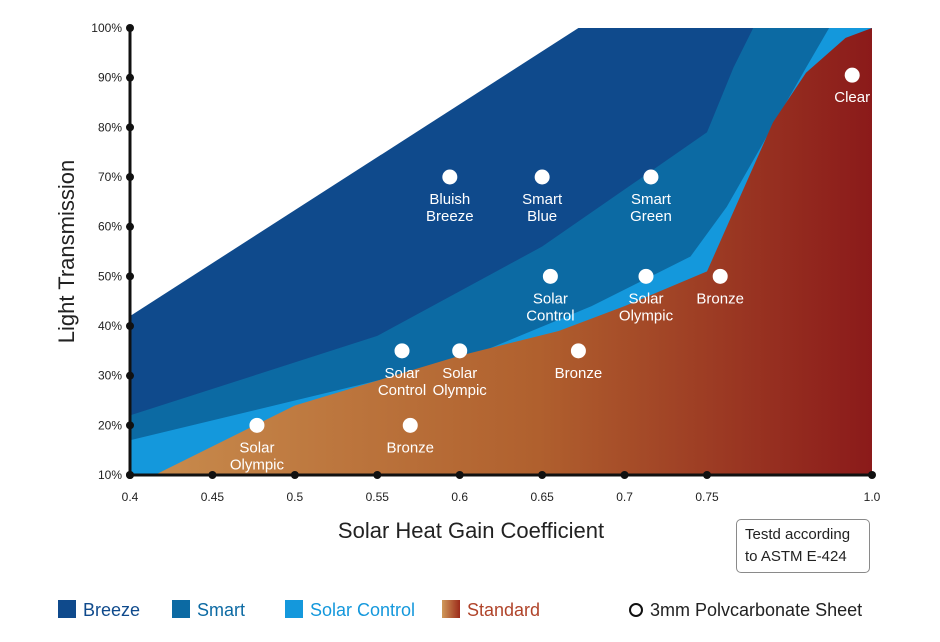 This screenshot has height=642, width=940. I want to click on y-tick-label: 10%, so click(110, 475).